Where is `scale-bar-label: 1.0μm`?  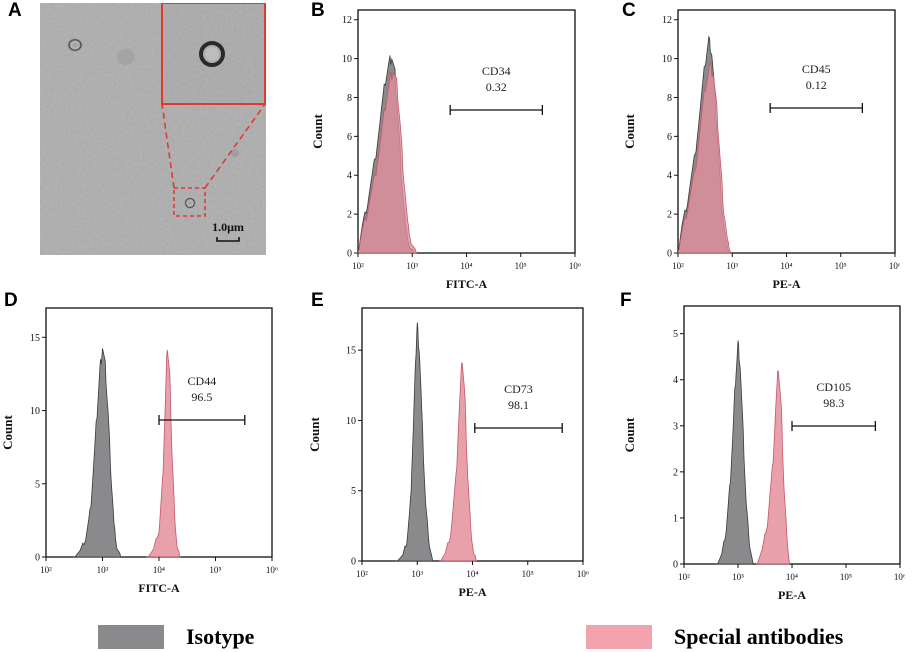 scale-bar-label: 1.0μm is located at coordinates (228, 227).